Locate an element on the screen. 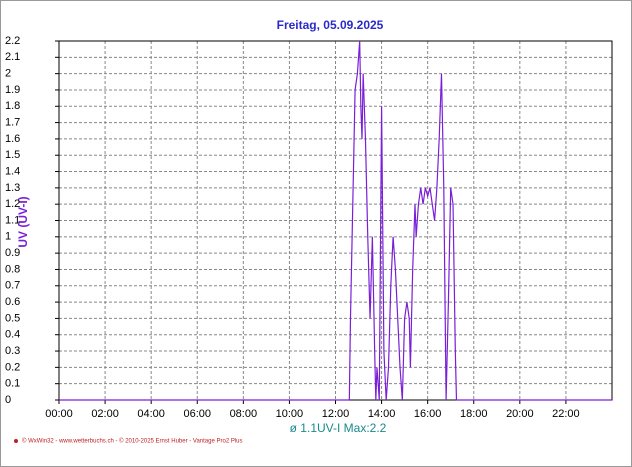  x-tick-label: 04:00 is located at coordinates (151, 414).